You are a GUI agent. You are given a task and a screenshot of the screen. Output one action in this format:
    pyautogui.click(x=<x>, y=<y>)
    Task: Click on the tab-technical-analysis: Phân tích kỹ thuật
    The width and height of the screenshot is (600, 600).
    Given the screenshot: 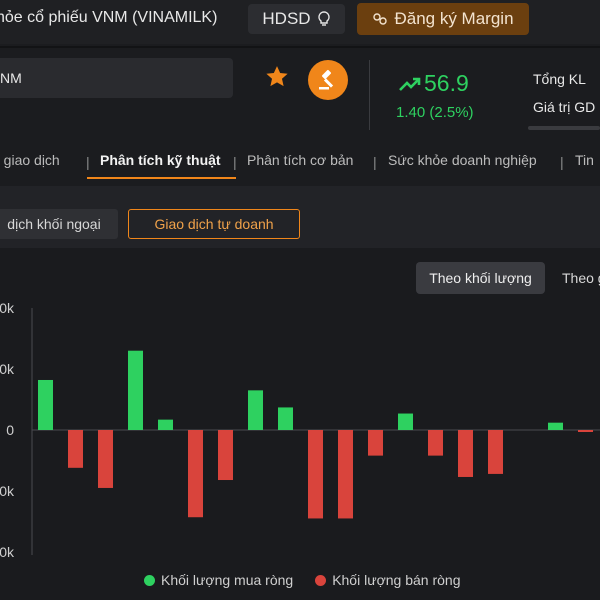 What is the action you would take?
    pyautogui.click(x=160, y=160)
    